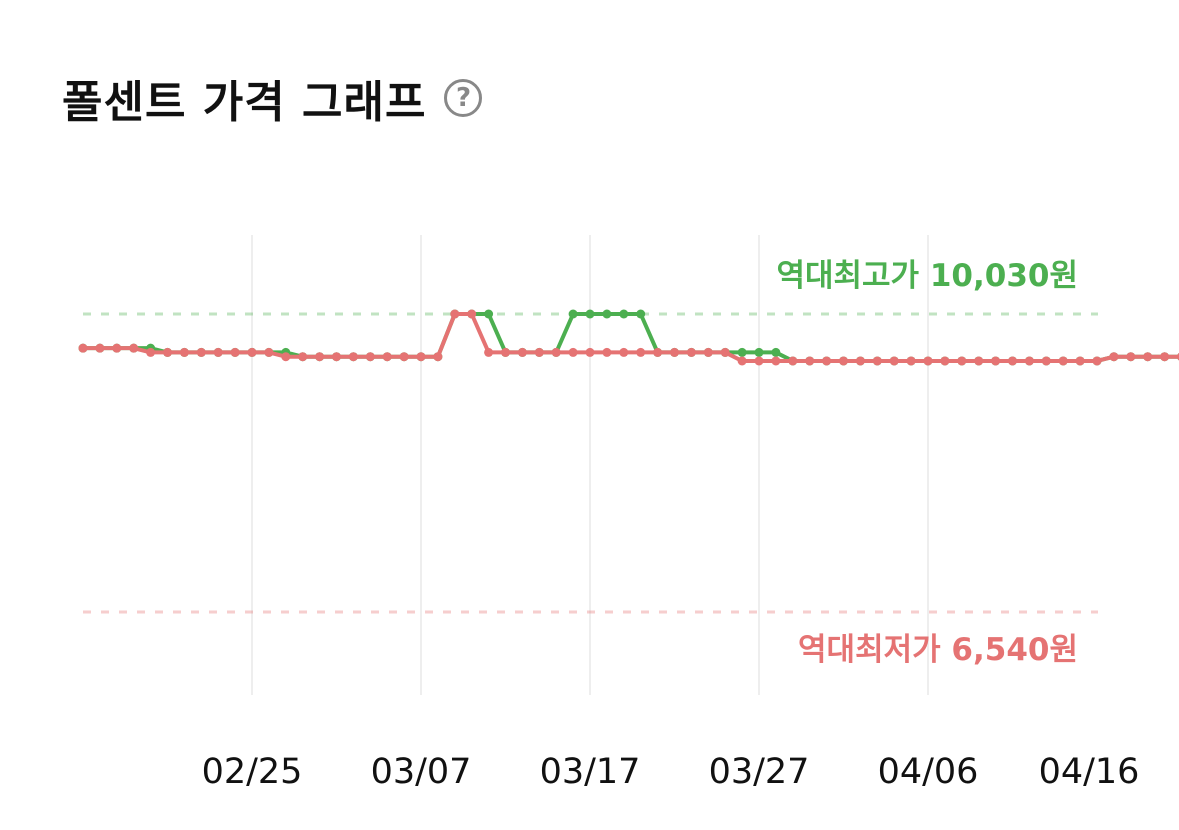 Image resolution: width=1179 pixels, height=830 pixels. I want to click on x-tick-label: 02/25, so click(252, 772).